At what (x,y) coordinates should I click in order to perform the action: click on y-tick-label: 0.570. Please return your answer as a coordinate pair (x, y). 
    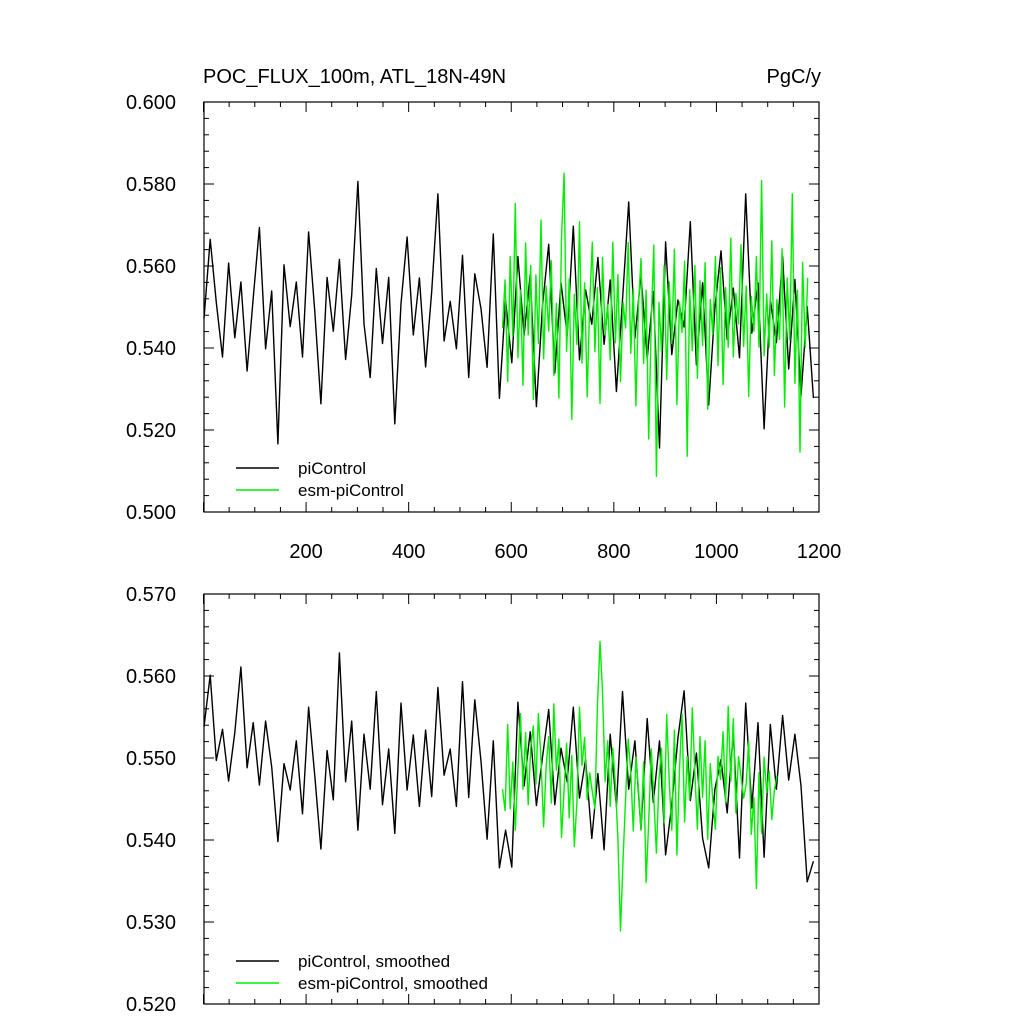
    Looking at the image, I should click on (151, 595).